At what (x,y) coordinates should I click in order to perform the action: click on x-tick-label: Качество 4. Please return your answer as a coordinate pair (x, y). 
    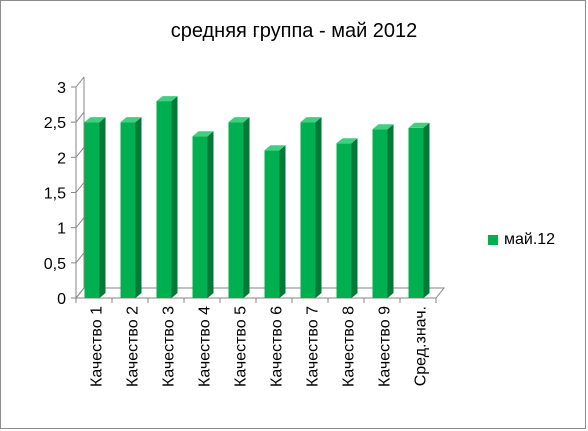
    Looking at the image, I should click on (205, 346).